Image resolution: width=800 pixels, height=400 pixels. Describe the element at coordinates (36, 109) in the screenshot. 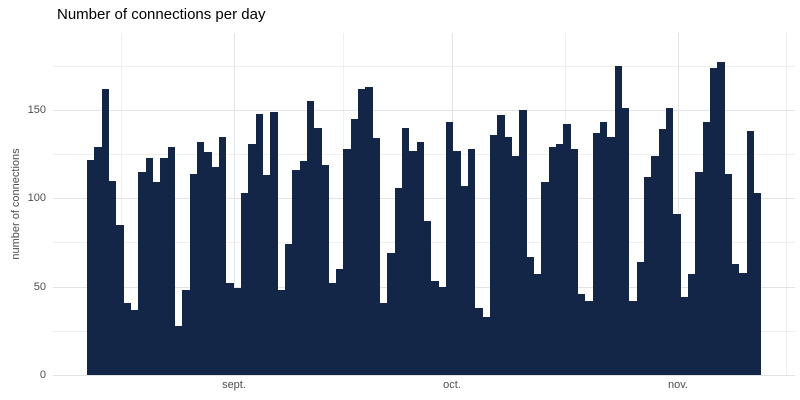

I see `y-axis-tick-label: 150` at that location.